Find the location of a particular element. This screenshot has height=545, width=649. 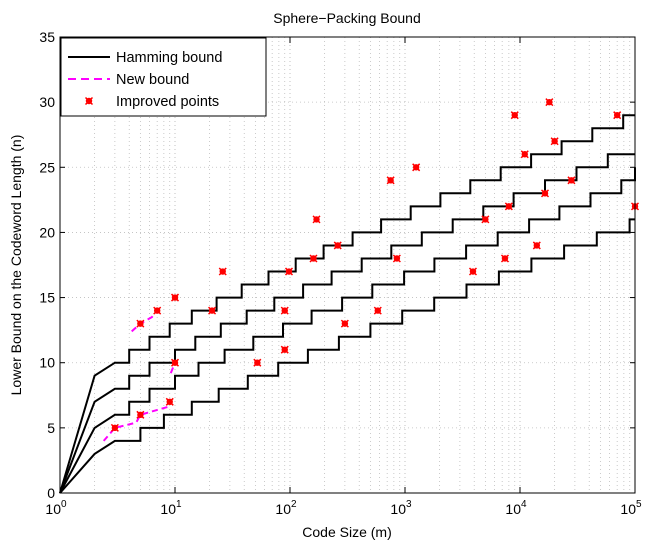

y-tick-label: 0 is located at coordinates (51, 493).